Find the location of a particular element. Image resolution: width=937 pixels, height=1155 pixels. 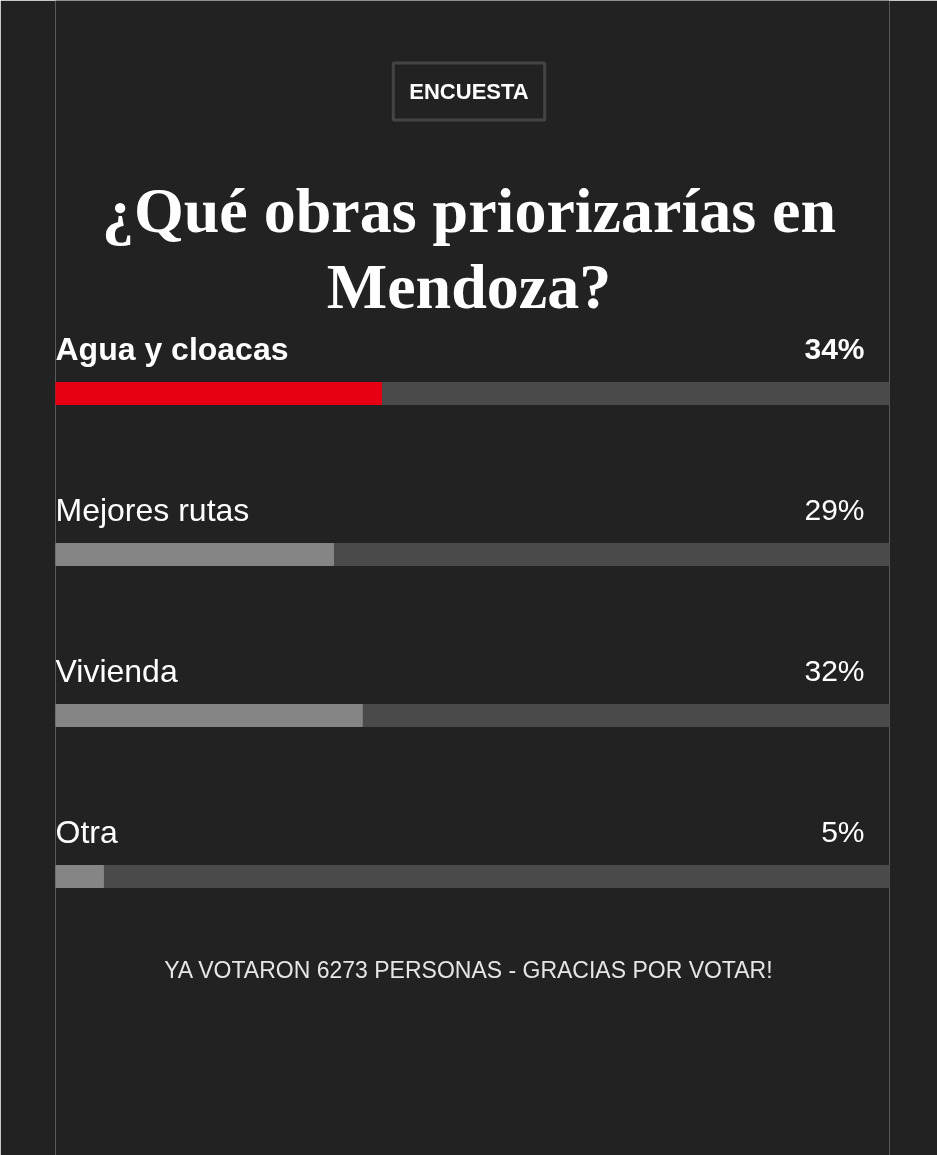

data-label: 5% is located at coordinates (843, 831).